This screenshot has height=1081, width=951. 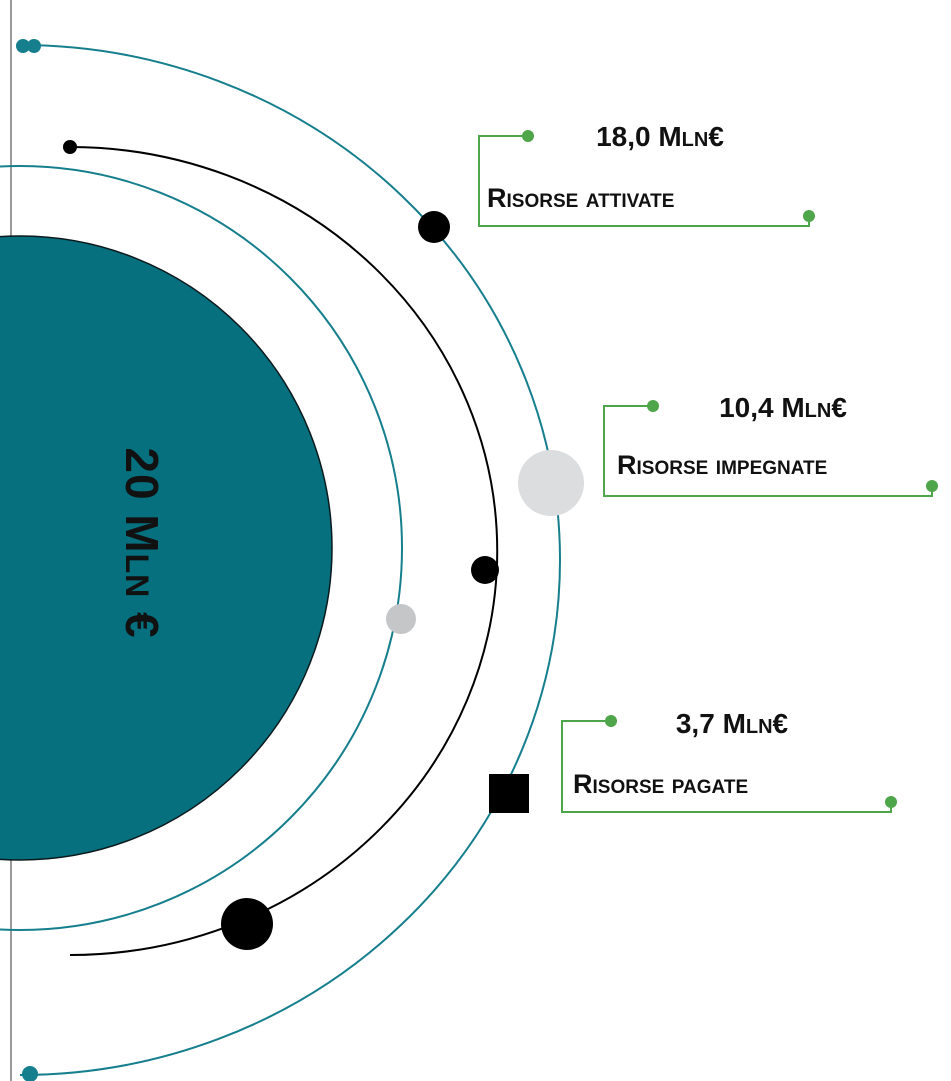 What do you see at coordinates (783, 407) in the screenshot?
I see `callout-value: 10,4 Mln€` at bounding box center [783, 407].